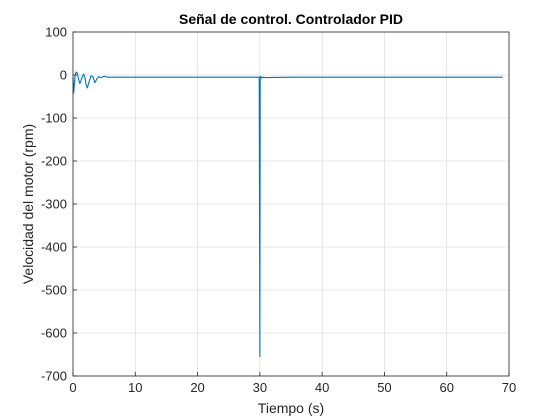  Describe the element at coordinates (54, 118) in the screenshot. I see `y-tick-label: -100` at that location.